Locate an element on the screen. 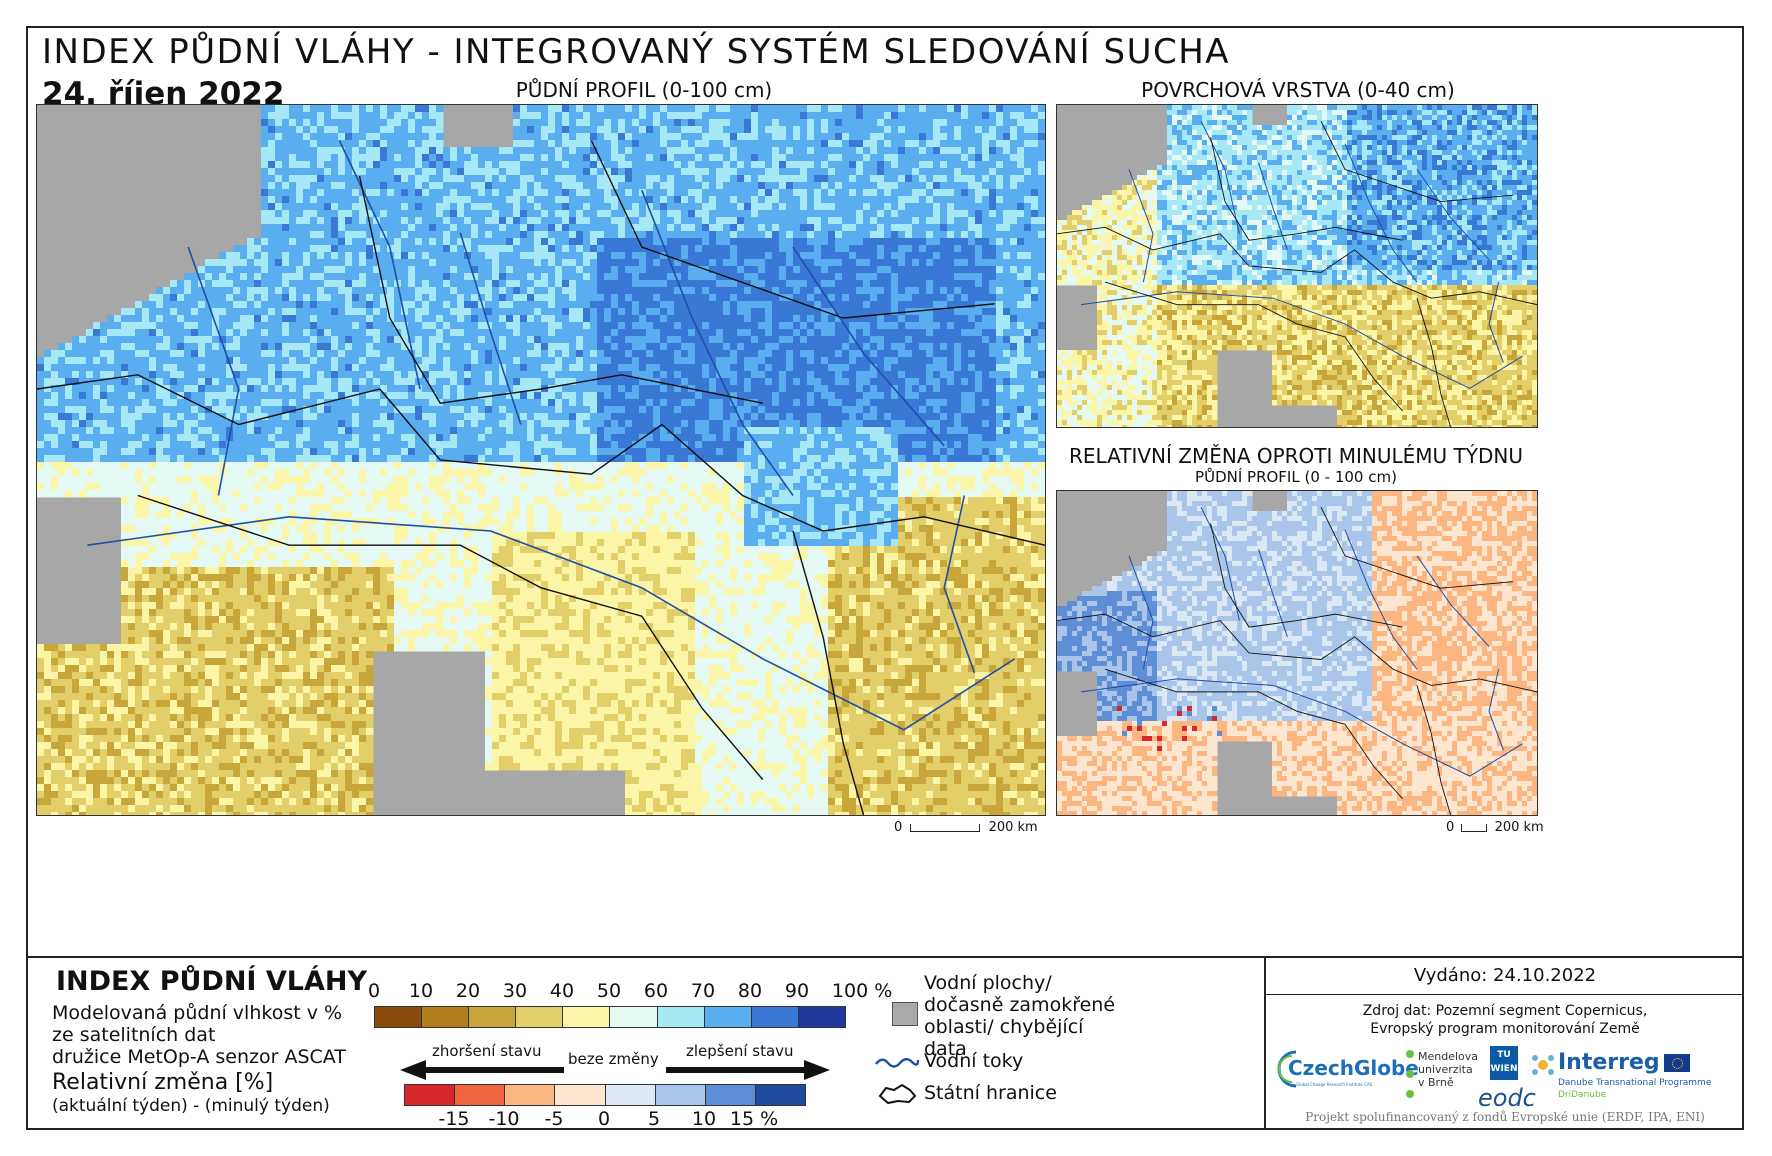 The image size is (1772, 1156). tick-label: 40 is located at coordinates (562, 991).